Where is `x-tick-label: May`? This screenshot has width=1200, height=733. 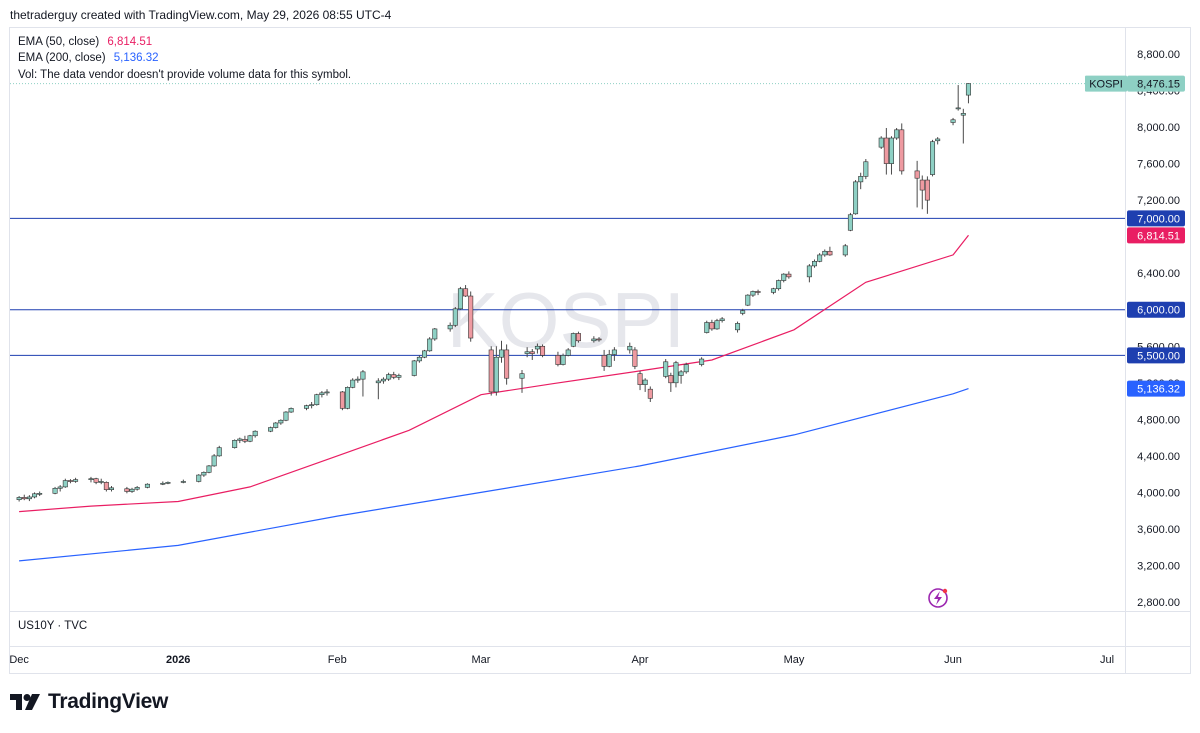 x-tick-label: May is located at coordinates (794, 660).